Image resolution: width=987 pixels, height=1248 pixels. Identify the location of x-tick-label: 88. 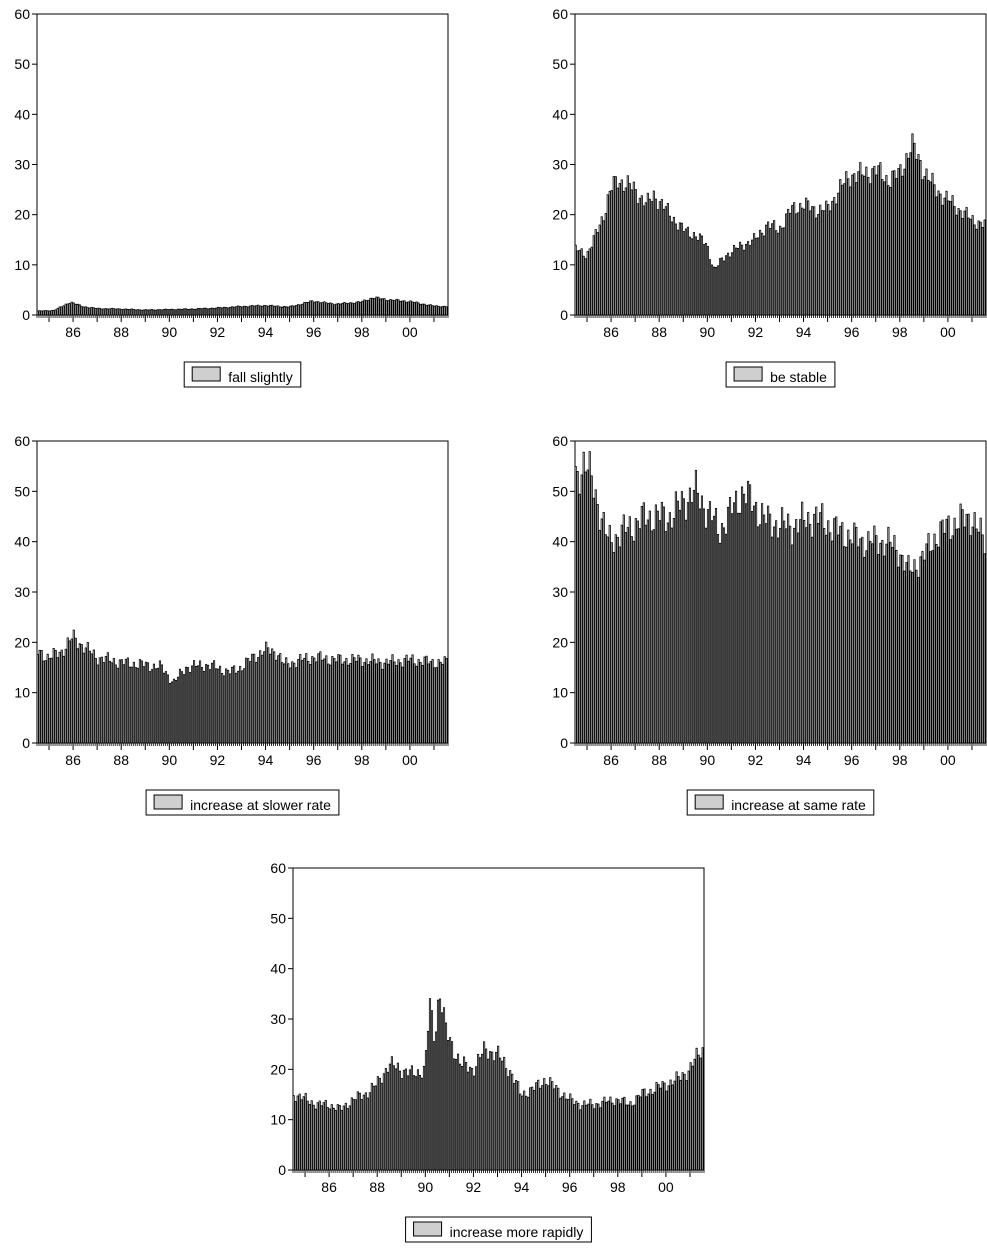
(377, 1187).